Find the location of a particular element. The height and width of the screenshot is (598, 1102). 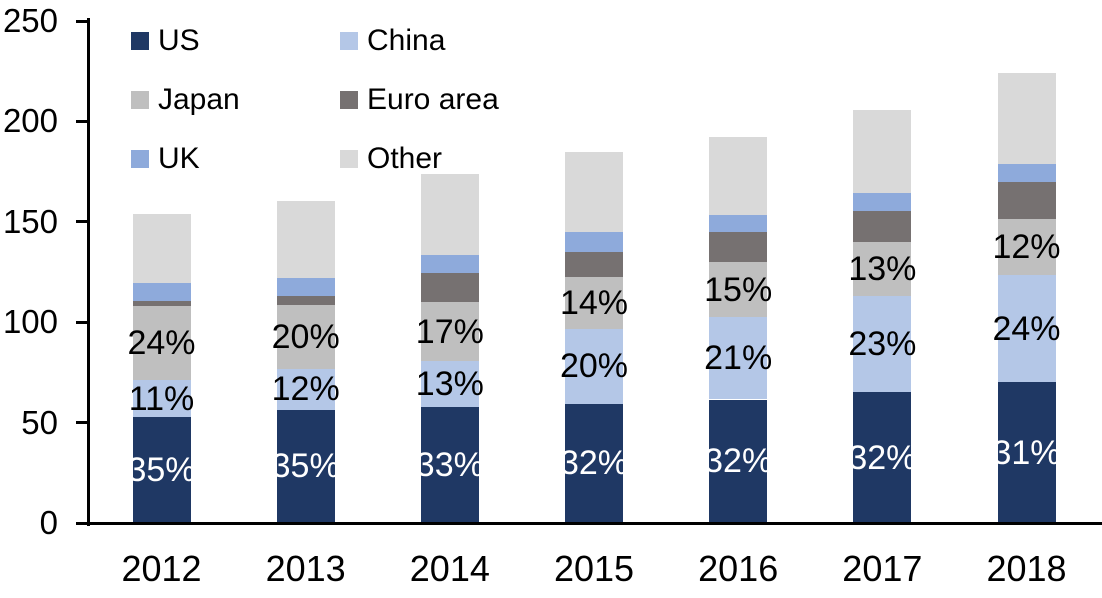

bar-segment-euro-area-2014 is located at coordinates (449, 288).